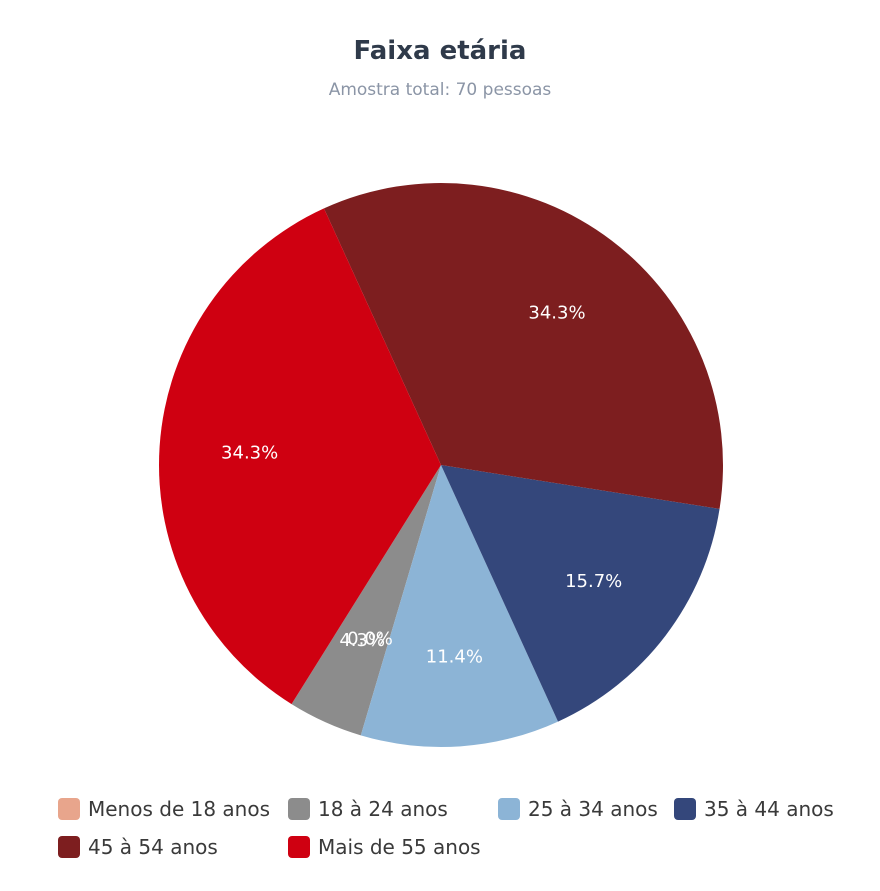 The image size is (880, 891). I want to click on legend-item-45-54: 45 à 54 anos, so click(138, 847).